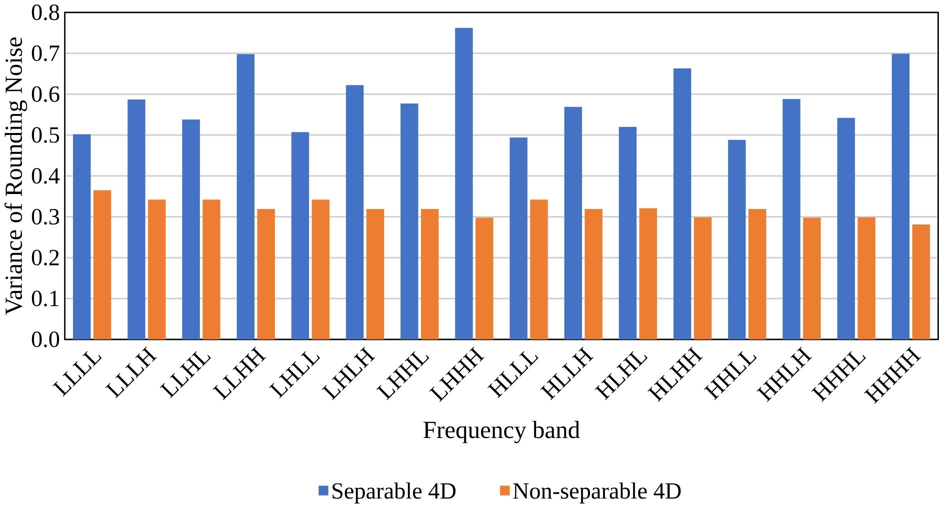 Image resolution: width=939 pixels, height=506 pixels. Describe the element at coordinates (46, 340) in the screenshot. I see `y-tick-label: 0.0` at that location.